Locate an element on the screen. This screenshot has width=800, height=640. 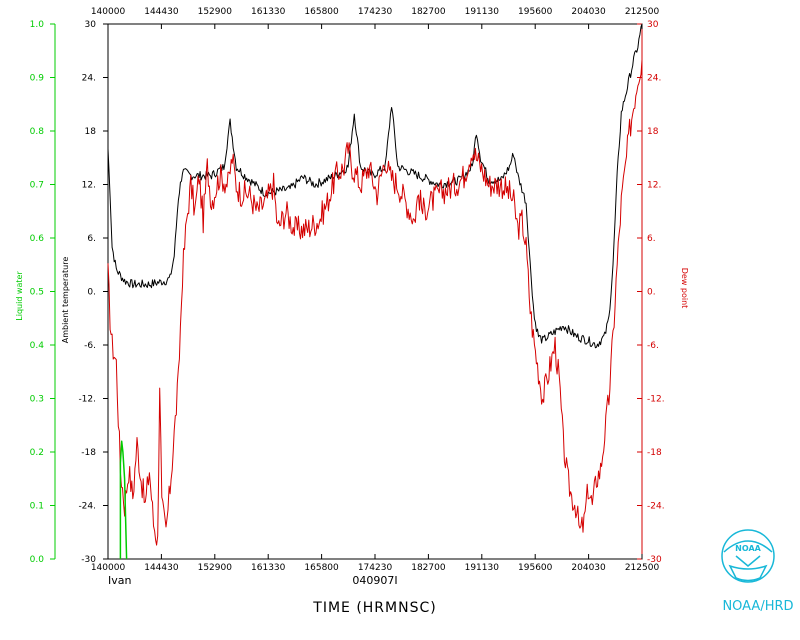
liquid-water-tick-label: 0.0 is located at coordinates (37, 560).